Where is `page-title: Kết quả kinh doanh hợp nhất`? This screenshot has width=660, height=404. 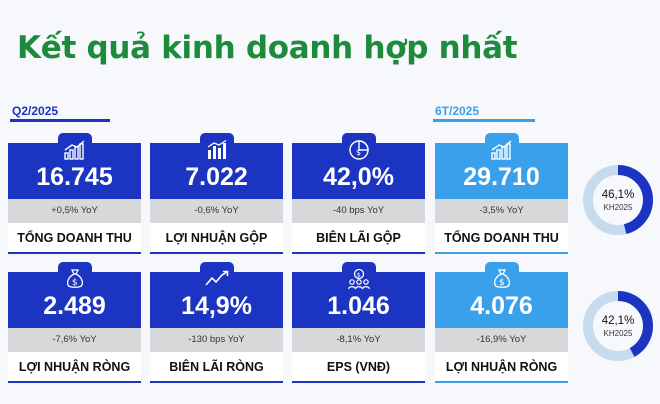 page-title: Kết quả kinh doanh hợp nhất is located at coordinates (267, 48).